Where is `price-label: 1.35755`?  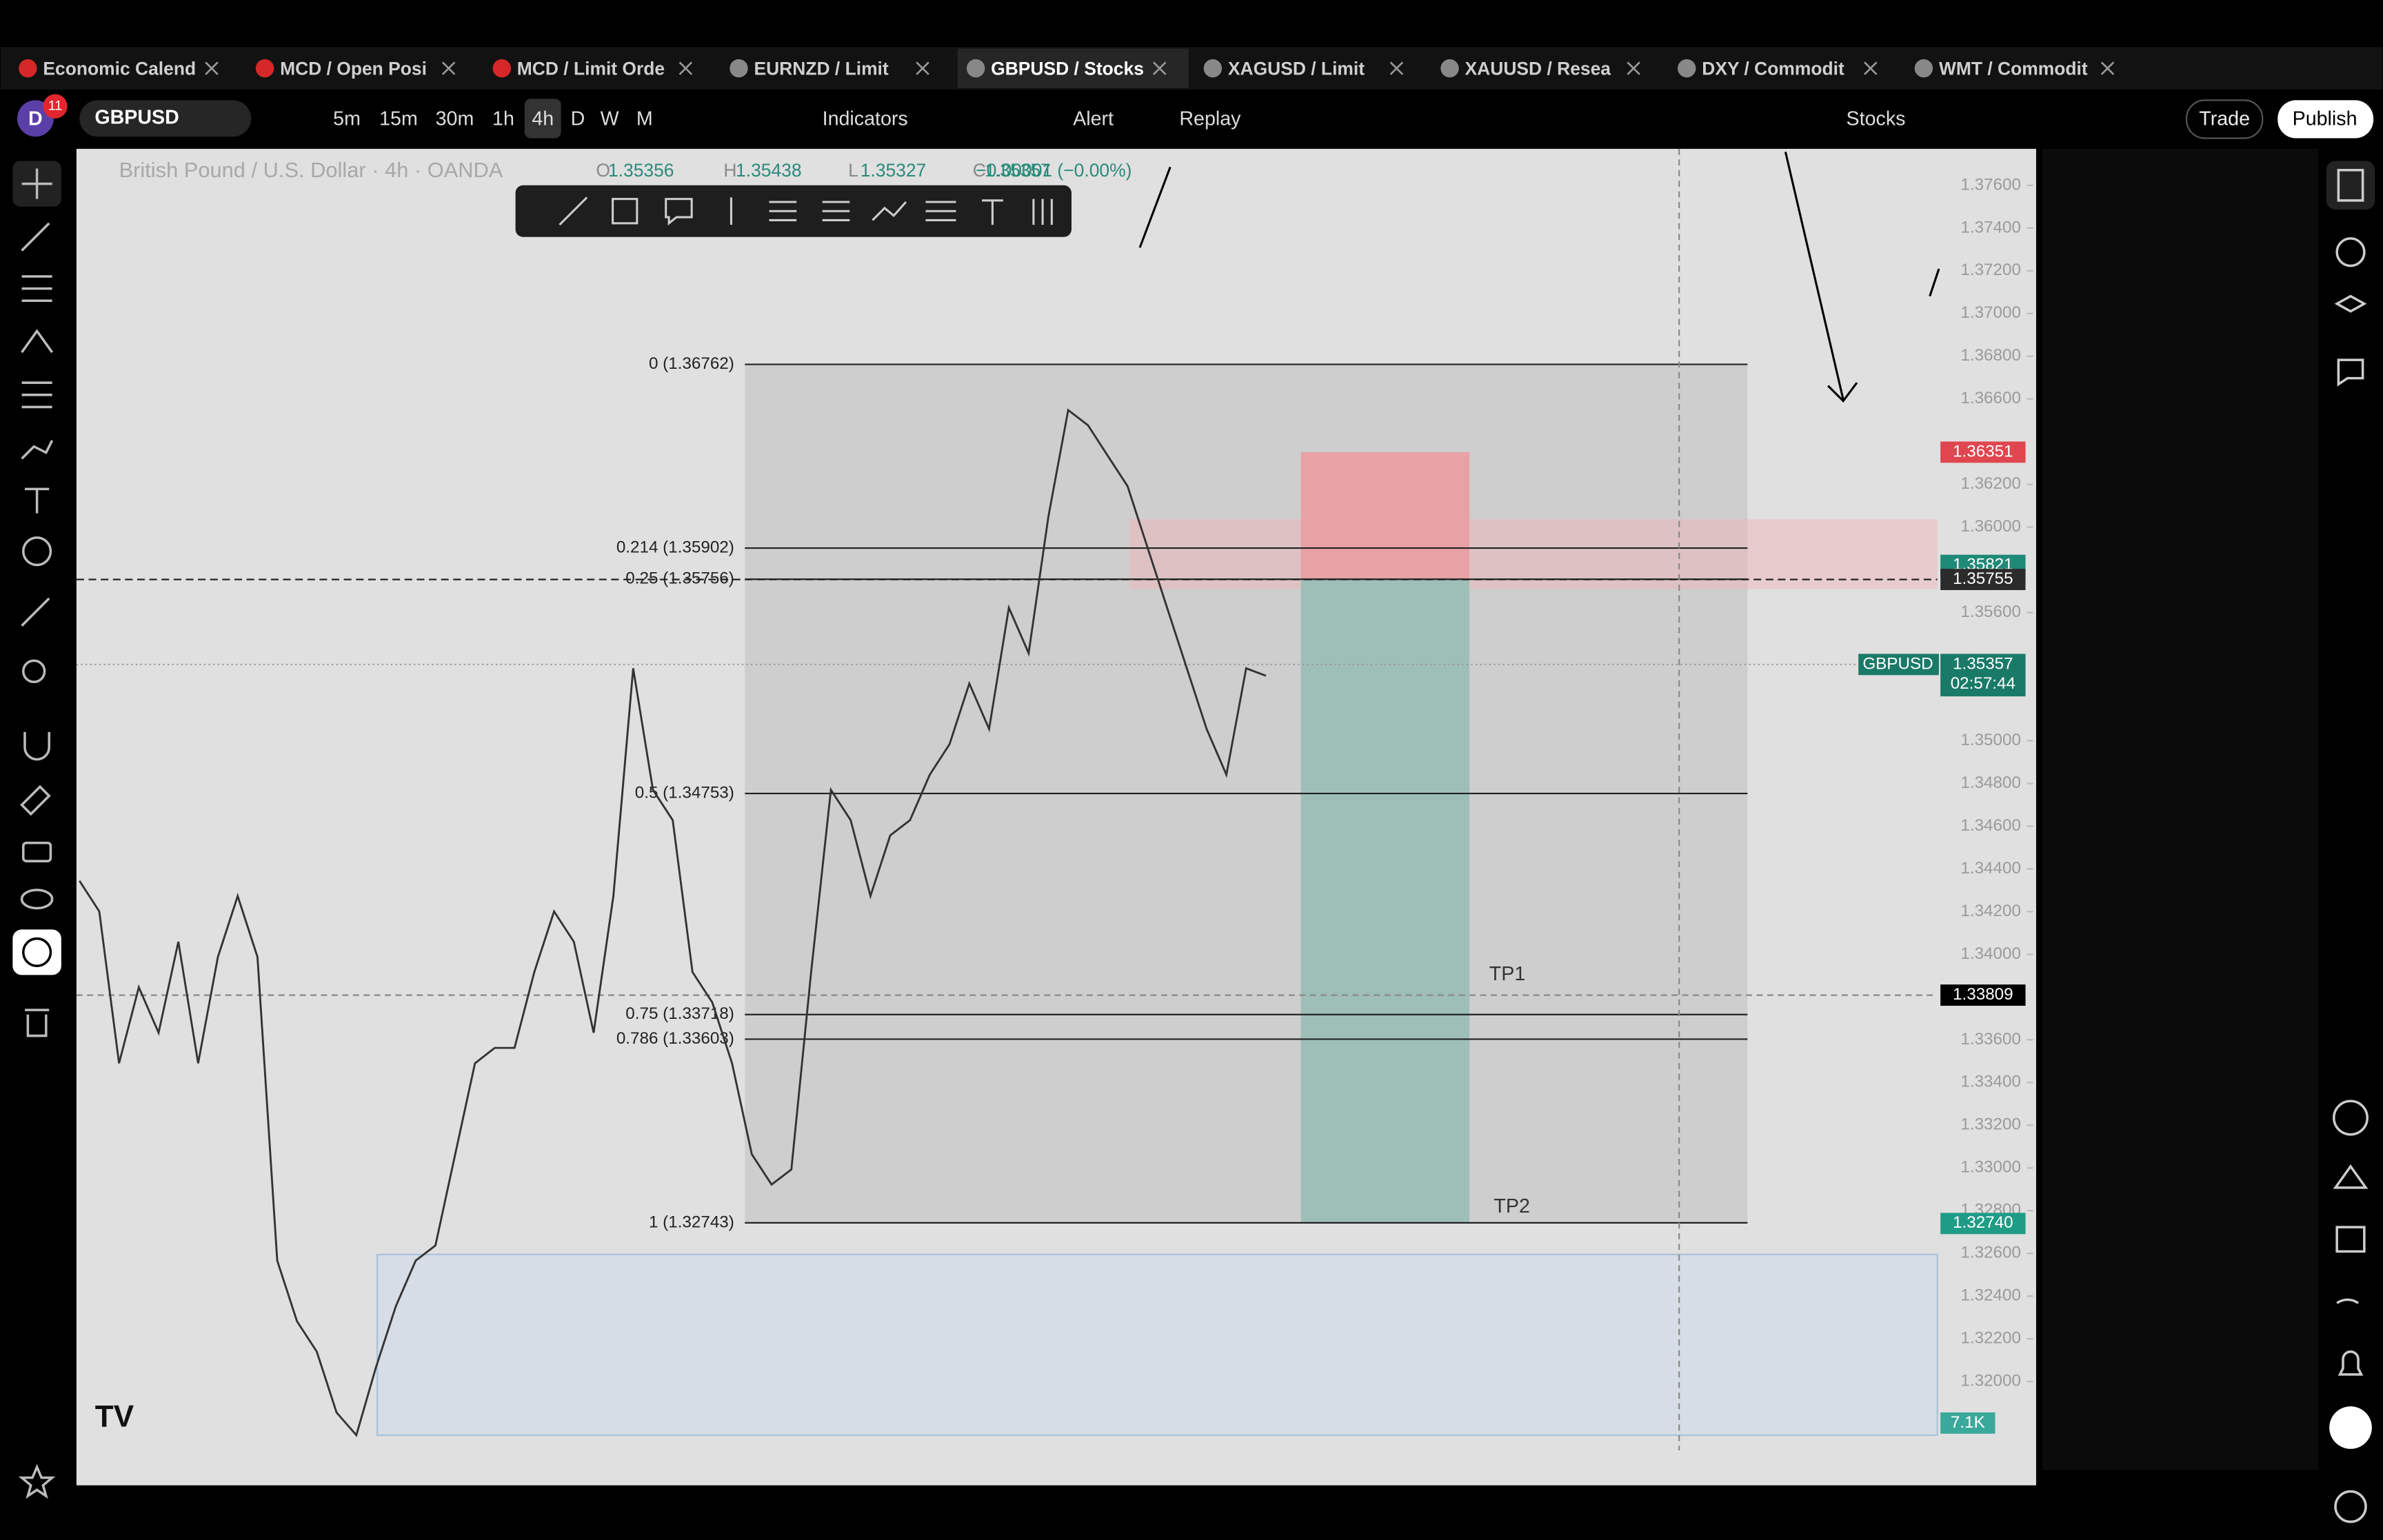 price-label: 1.35755 is located at coordinates (1983, 579).